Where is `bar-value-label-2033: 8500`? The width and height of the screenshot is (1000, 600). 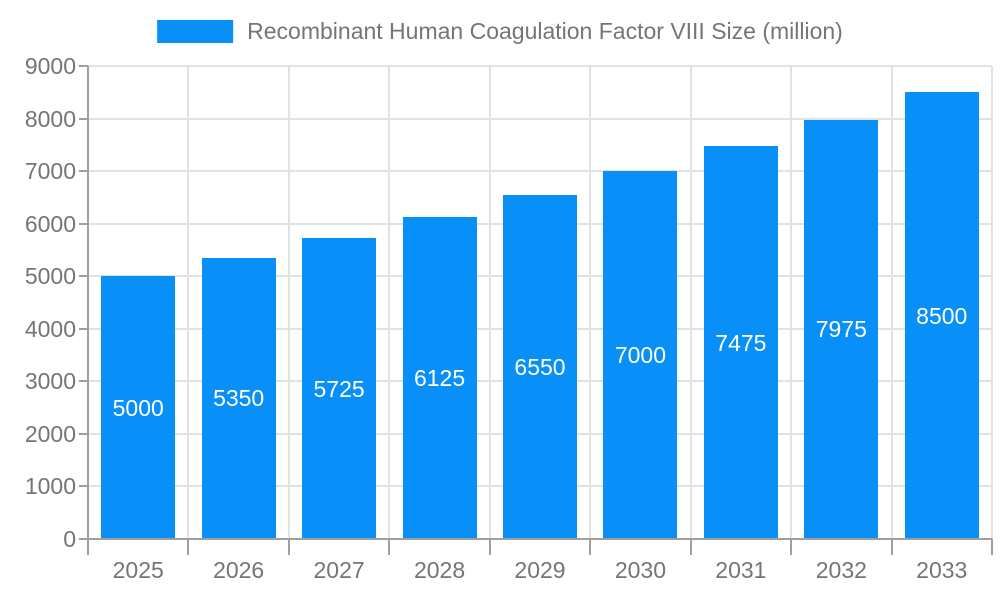 bar-value-label-2033: 8500 is located at coordinates (942, 315).